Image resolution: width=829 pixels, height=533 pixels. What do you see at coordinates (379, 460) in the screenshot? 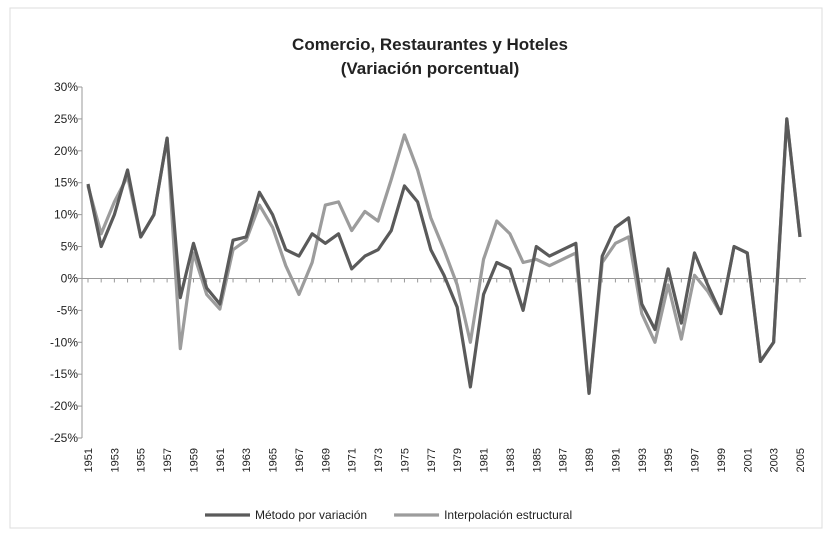
I see `x-tick-label: 1973` at bounding box center [379, 460].